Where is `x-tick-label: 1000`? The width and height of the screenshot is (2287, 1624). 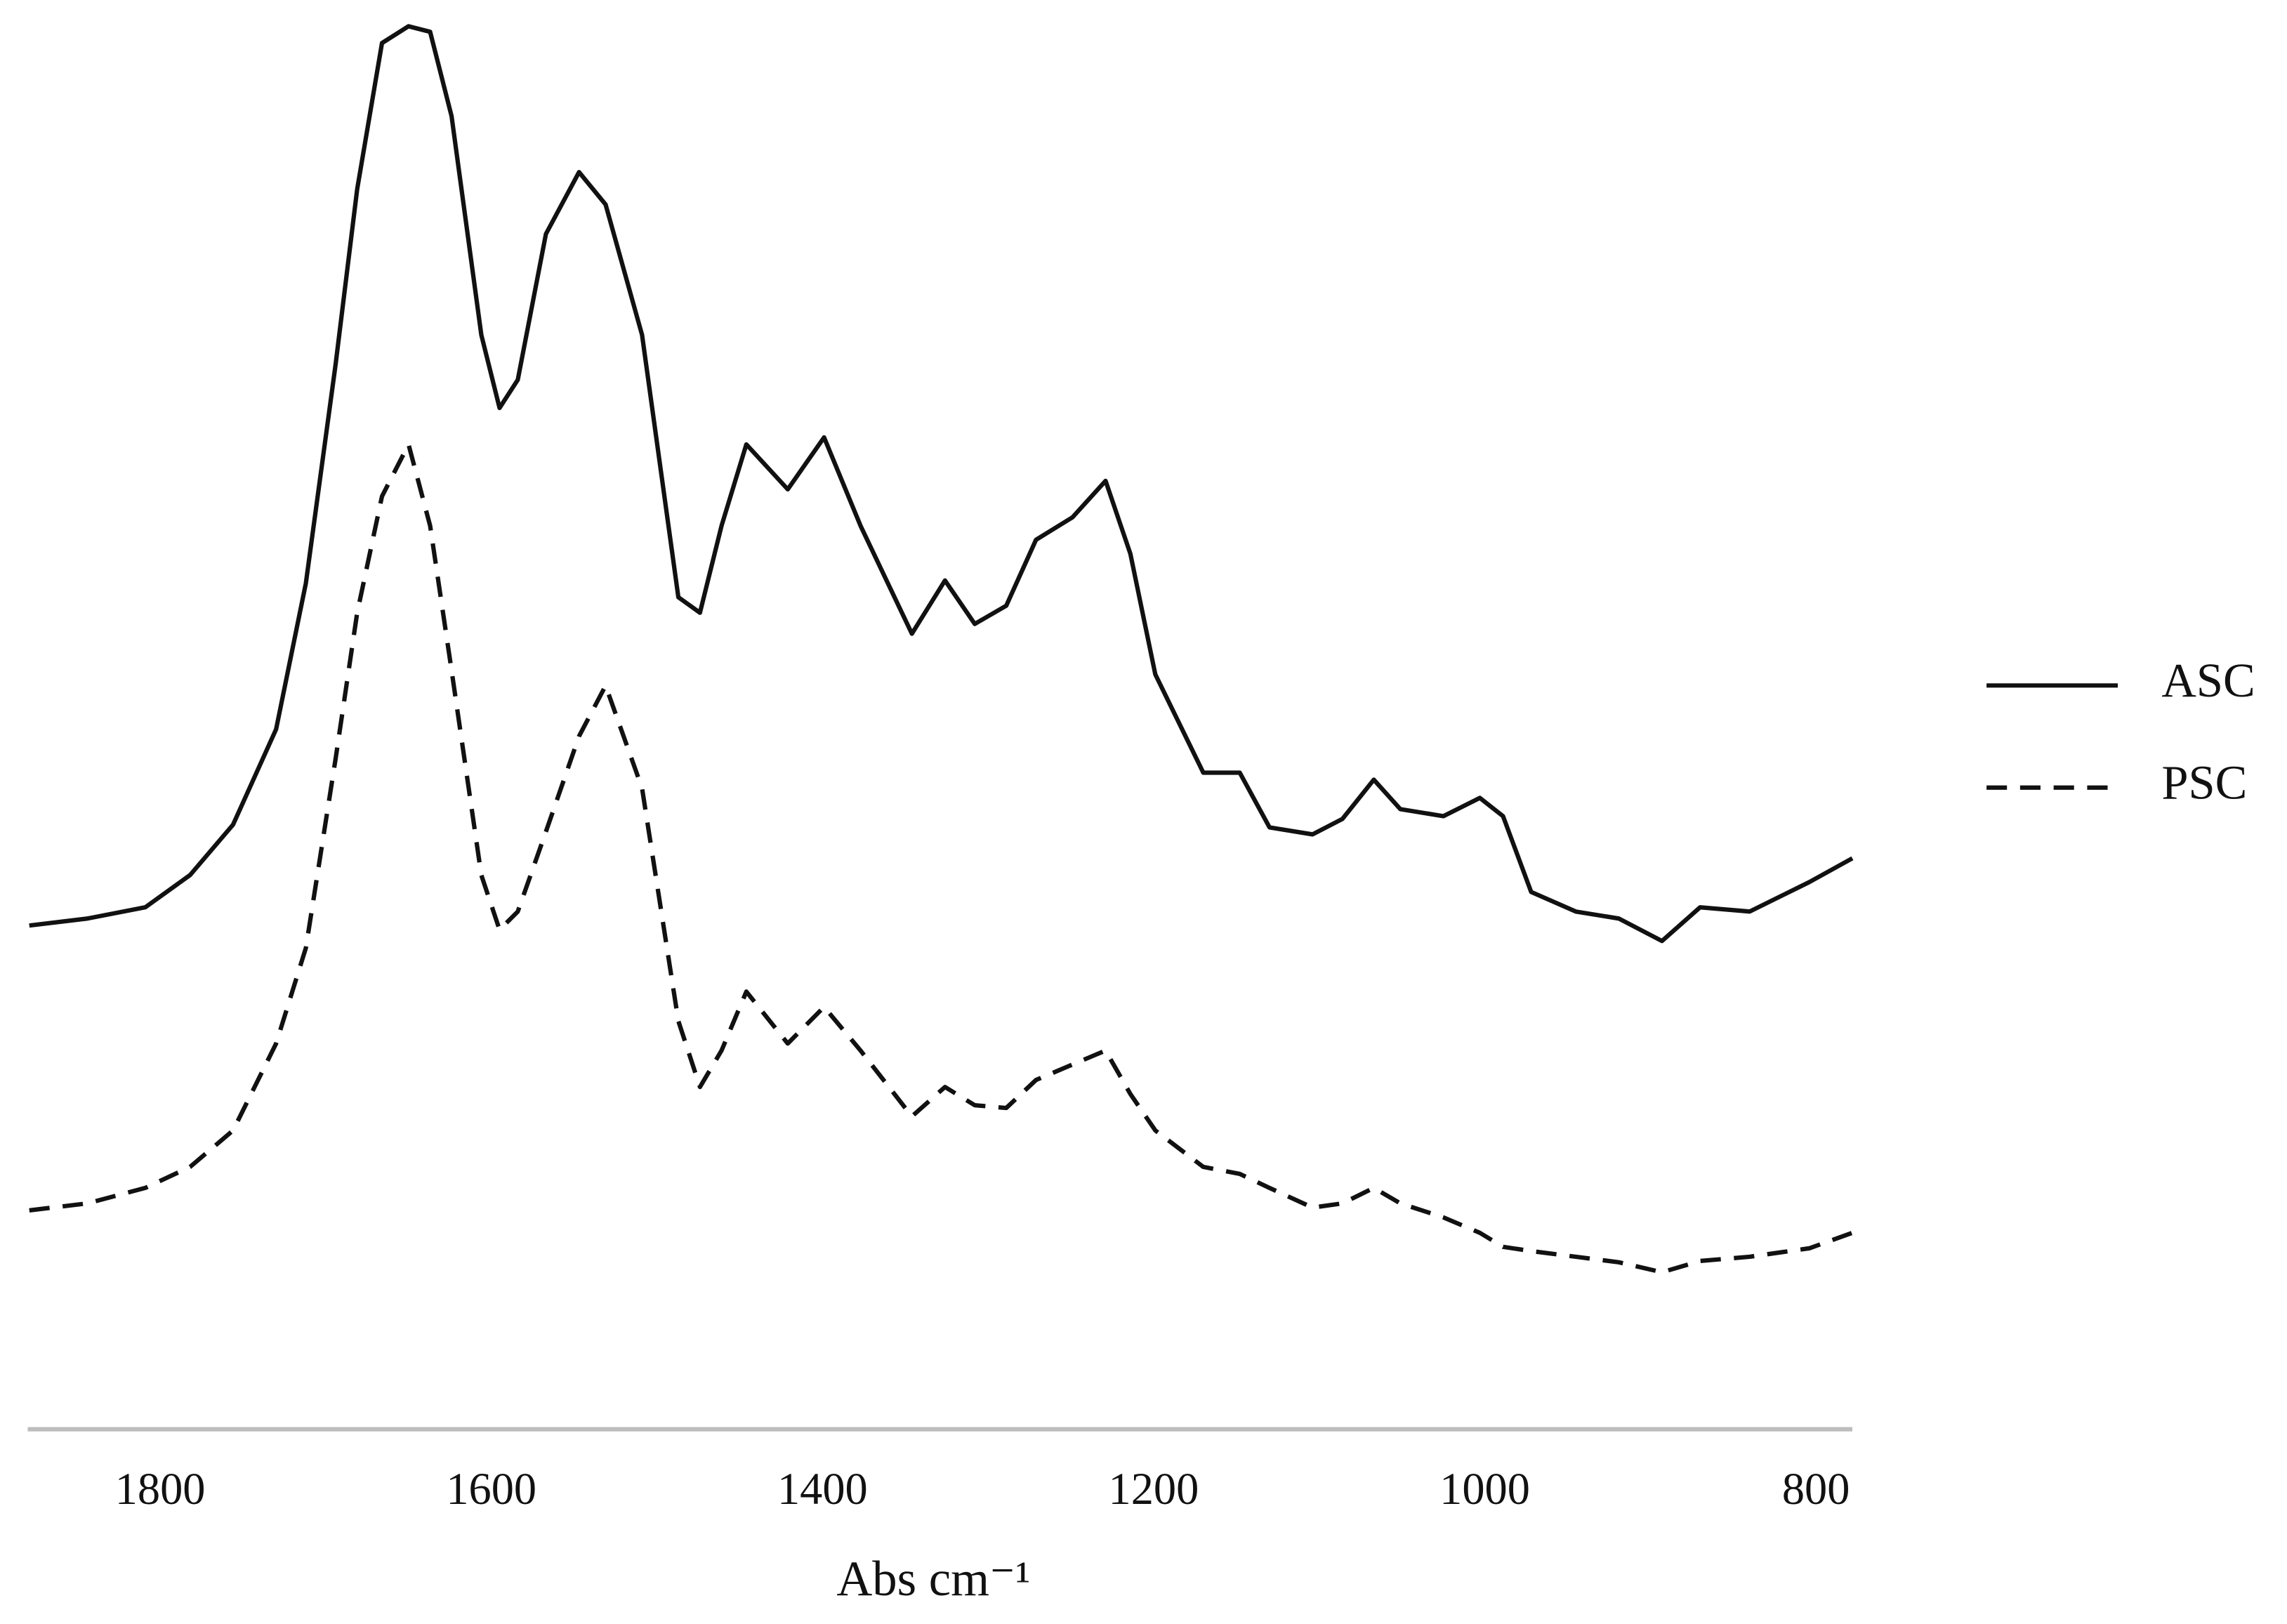 x-tick-label: 1000 is located at coordinates (1484, 1489).